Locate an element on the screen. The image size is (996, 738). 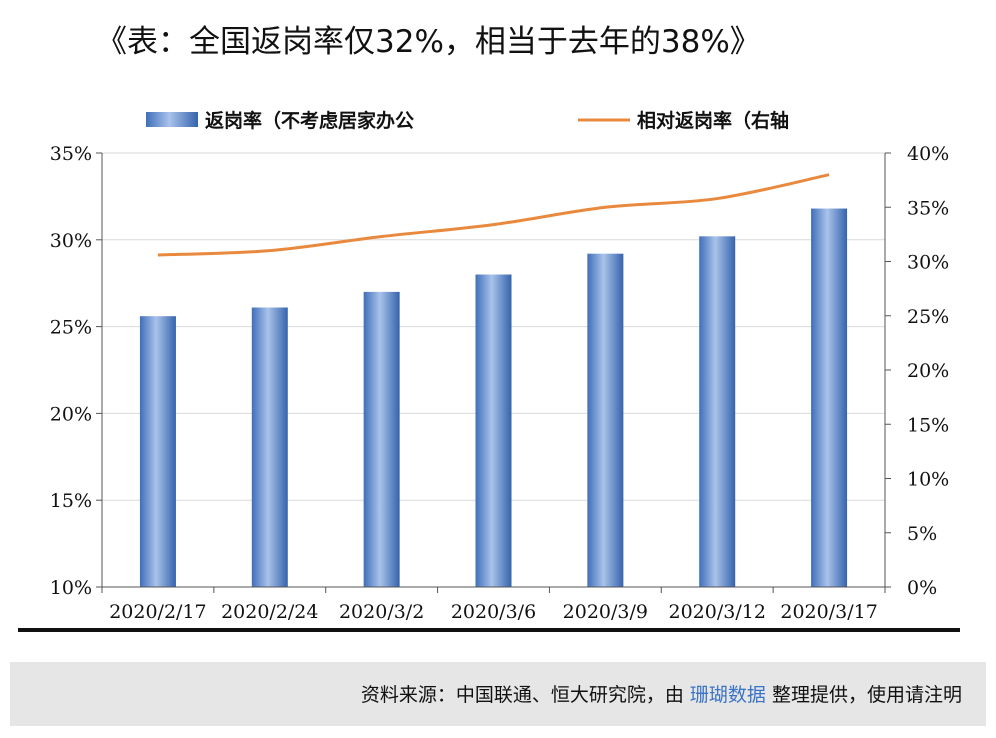
left-tick-label: 15% is located at coordinates (71, 501).